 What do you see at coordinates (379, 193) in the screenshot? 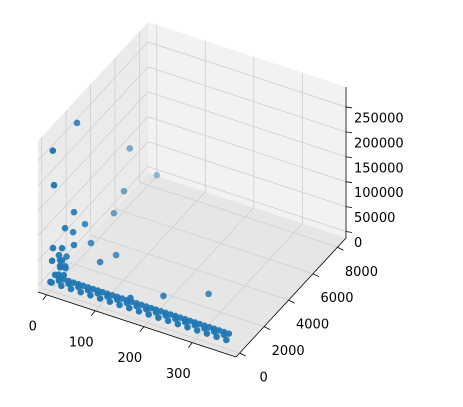
I see `z-tick-label: 100000` at bounding box center [379, 193].